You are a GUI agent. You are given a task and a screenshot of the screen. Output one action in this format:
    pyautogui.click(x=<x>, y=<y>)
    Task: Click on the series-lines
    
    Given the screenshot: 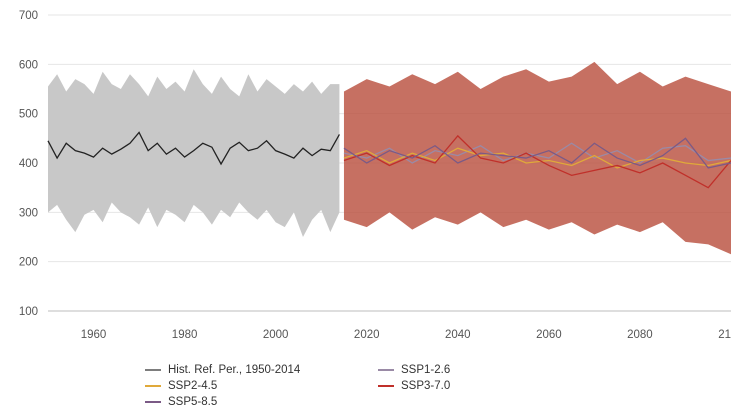 What is the action you would take?
    pyautogui.click(x=389, y=160)
    